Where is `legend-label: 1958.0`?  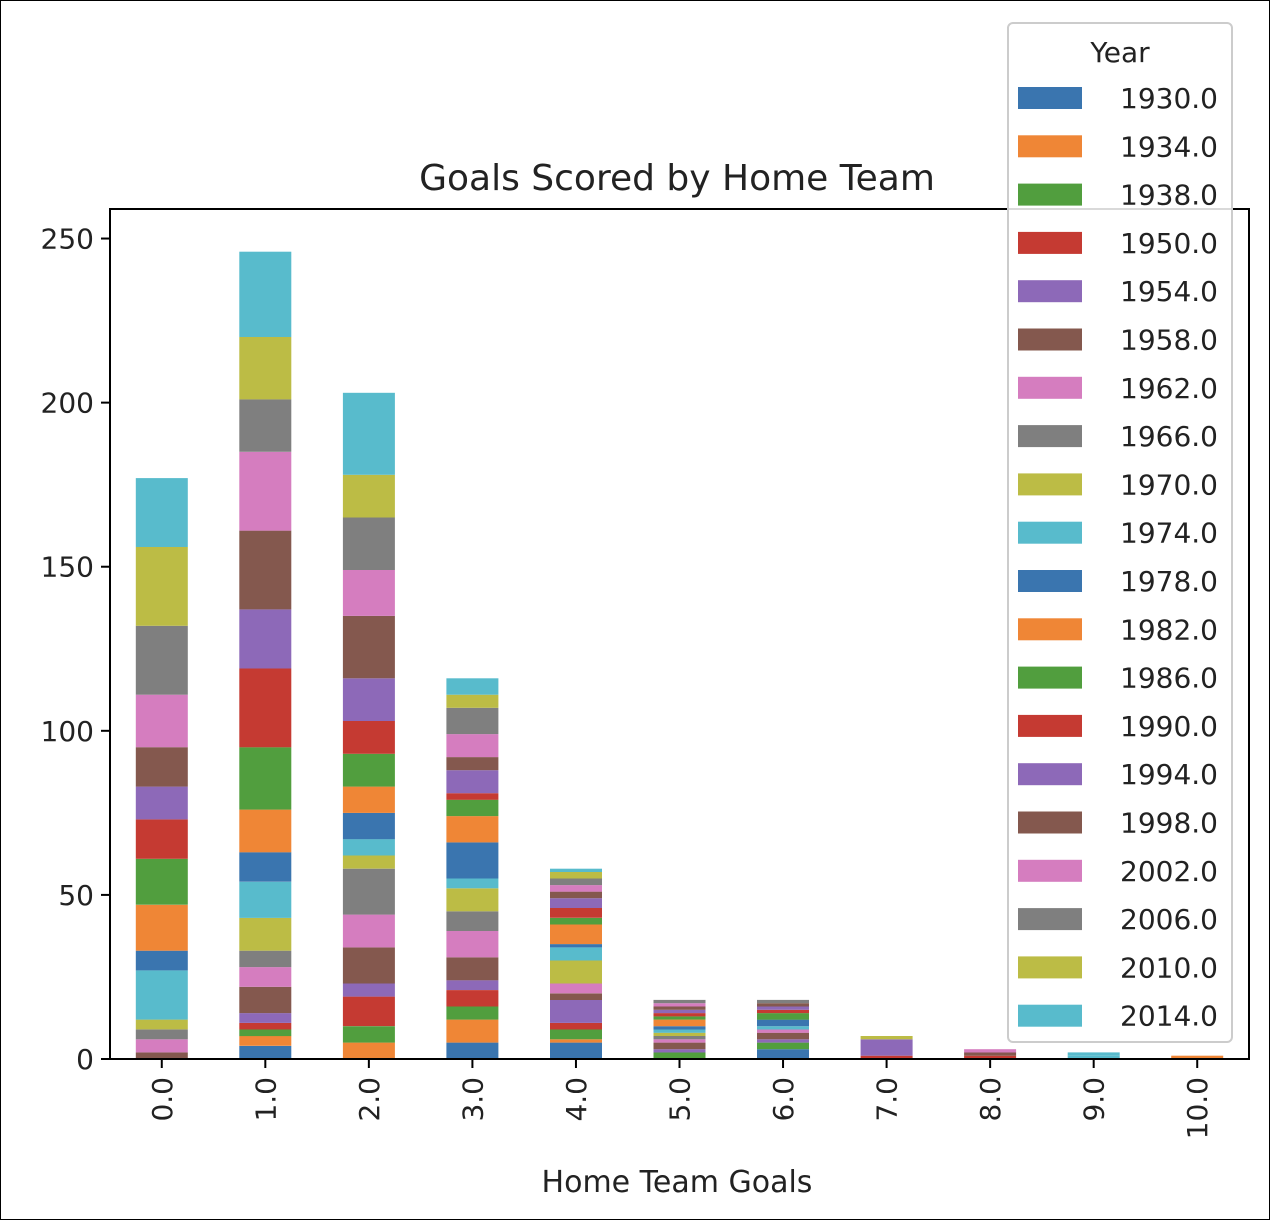 legend-label: 1958.0 is located at coordinates (1169, 340).